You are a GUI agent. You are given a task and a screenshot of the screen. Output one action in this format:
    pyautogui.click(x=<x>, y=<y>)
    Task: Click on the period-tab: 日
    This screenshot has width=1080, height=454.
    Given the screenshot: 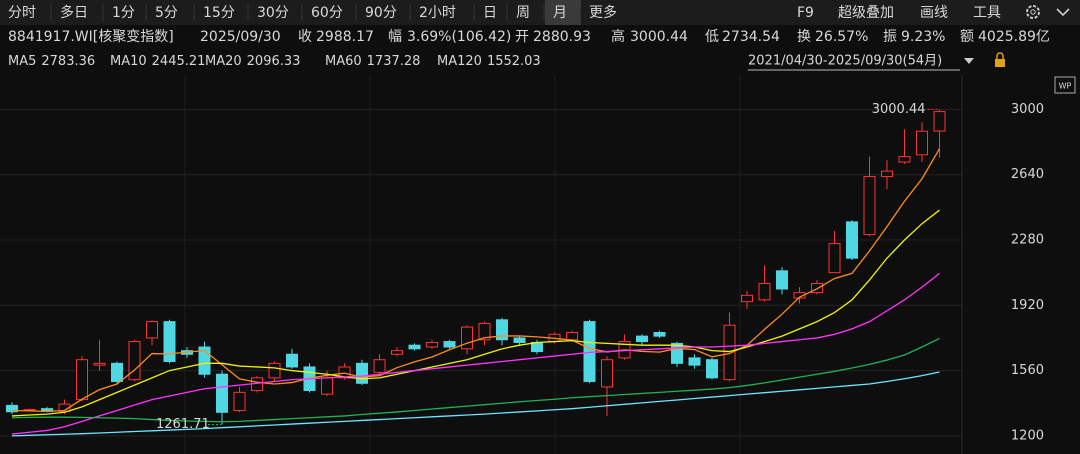 What is the action you would take?
    pyautogui.click(x=490, y=13)
    